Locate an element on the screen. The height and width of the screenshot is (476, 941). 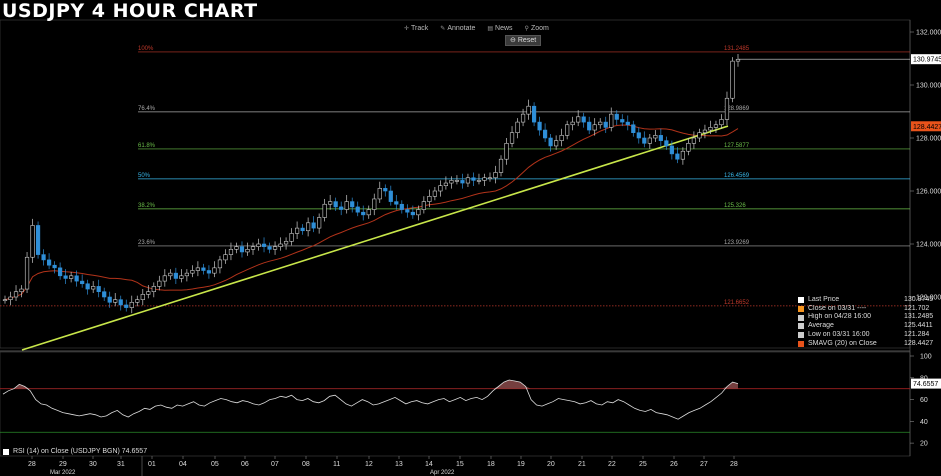
rsi-last-label: 74.6557 is located at coordinates (925, 384).